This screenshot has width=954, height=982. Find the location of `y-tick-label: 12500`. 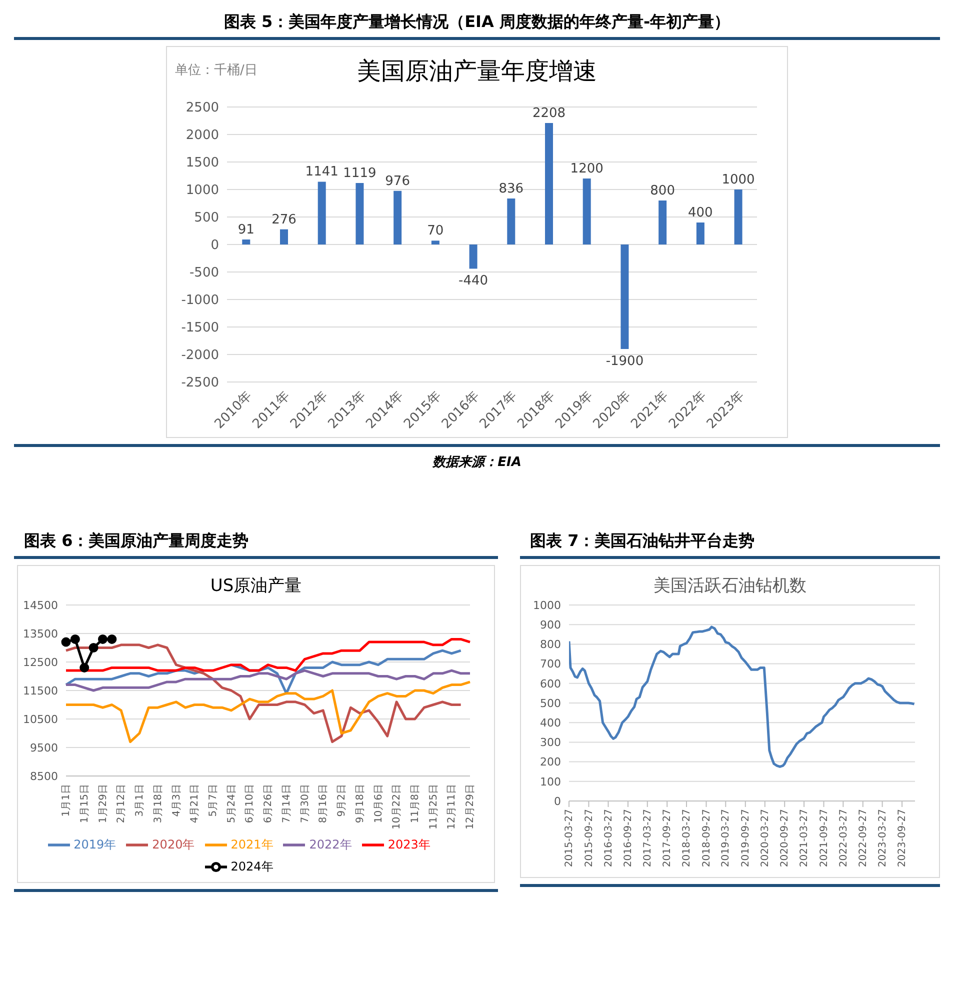

y-tick-label: 12500 is located at coordinates (40, 662).